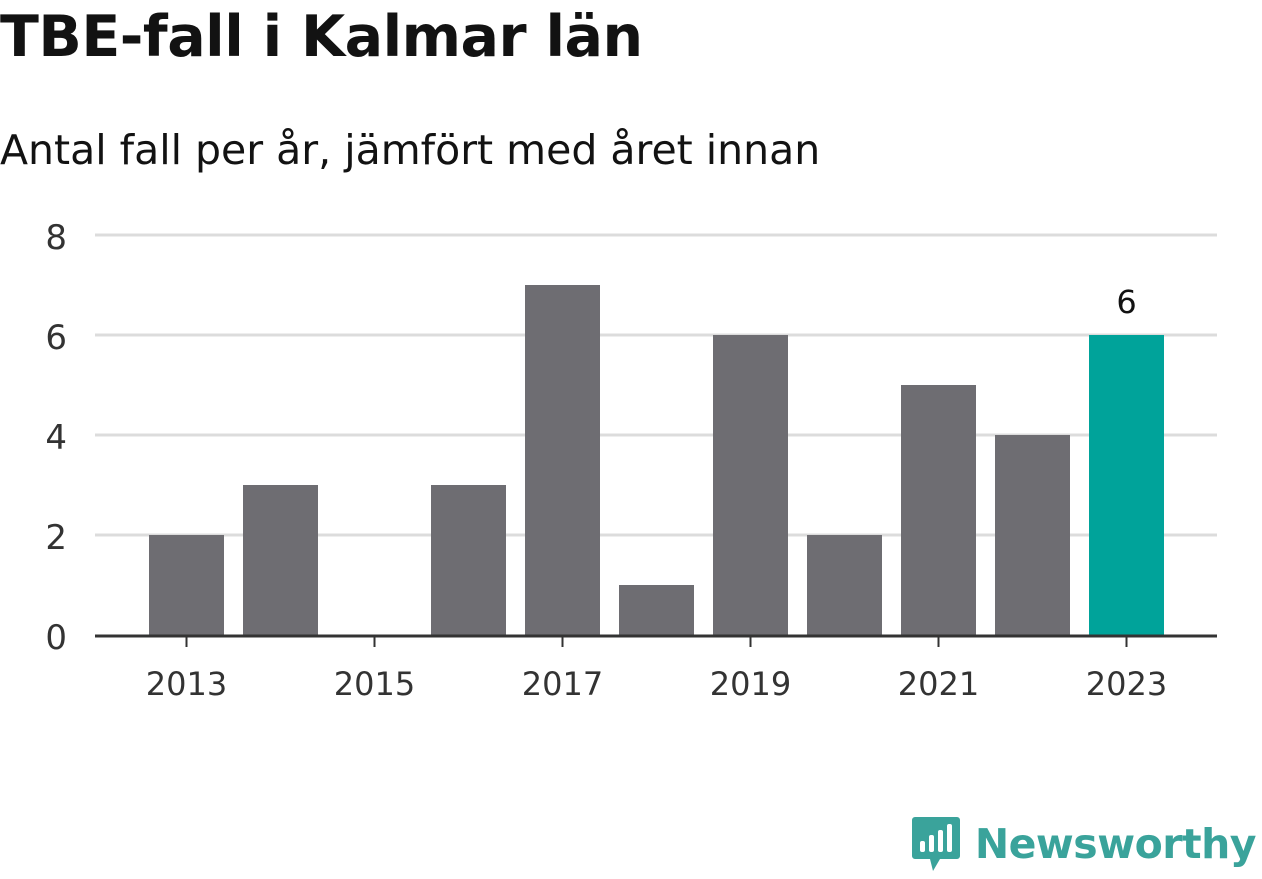 Image resolution: width=1262 pixels, height=879 pixels. Describe the element at coordinates (56, 238) in the screenshot. I see `y-tick-label: 8` at that location.